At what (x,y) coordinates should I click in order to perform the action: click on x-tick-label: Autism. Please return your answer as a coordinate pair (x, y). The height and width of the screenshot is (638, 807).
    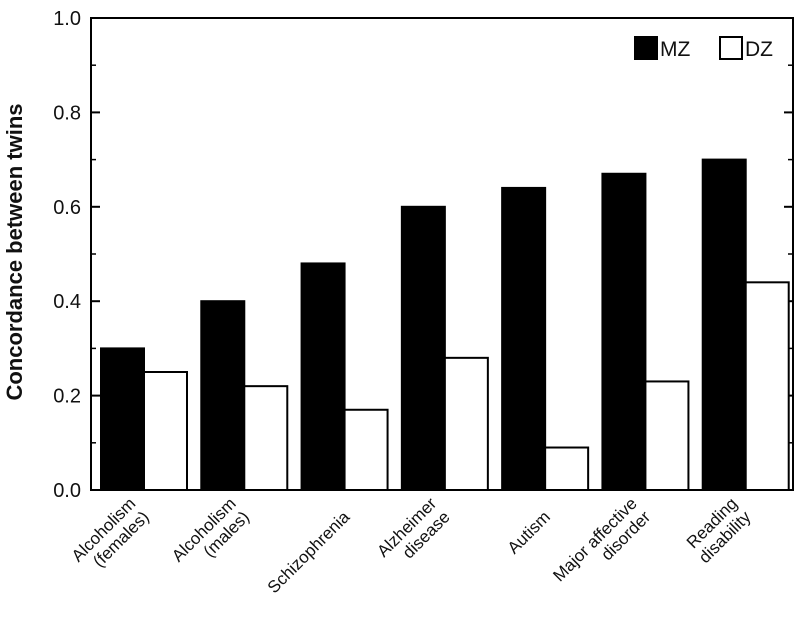
    Looking at the image, I should click on (529, 532).